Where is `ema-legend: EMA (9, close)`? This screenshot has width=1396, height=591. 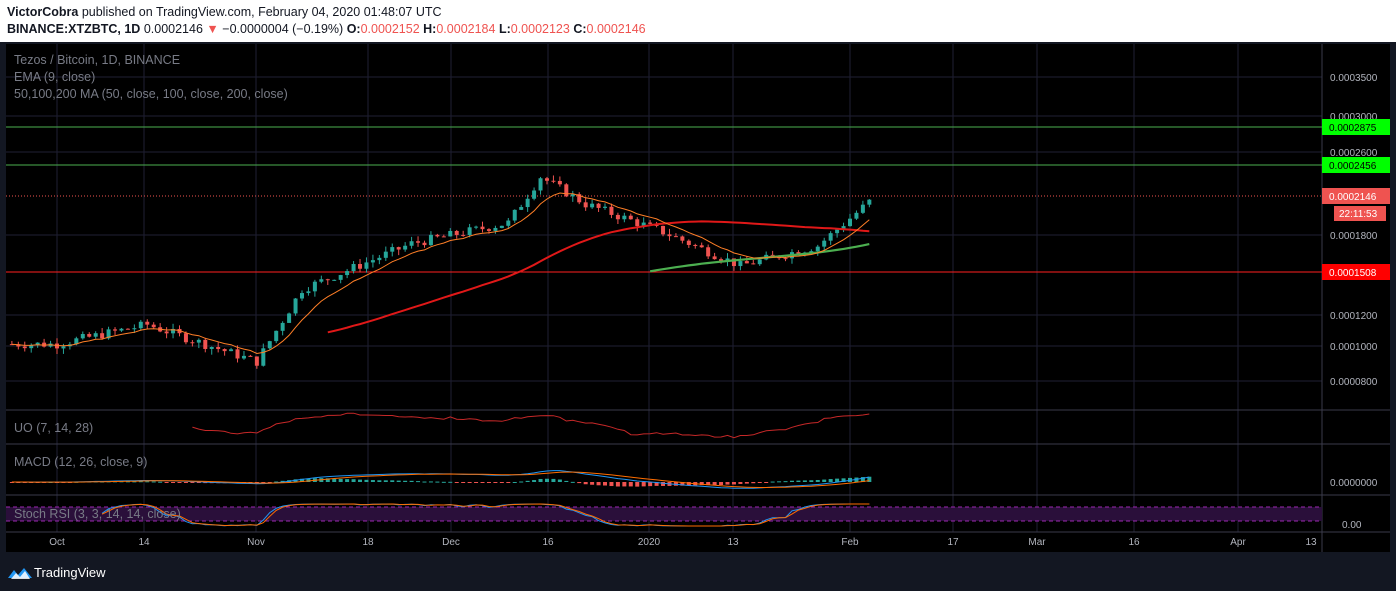
ema-legend: EMA (9, close) is located at coordinates (54, 77).